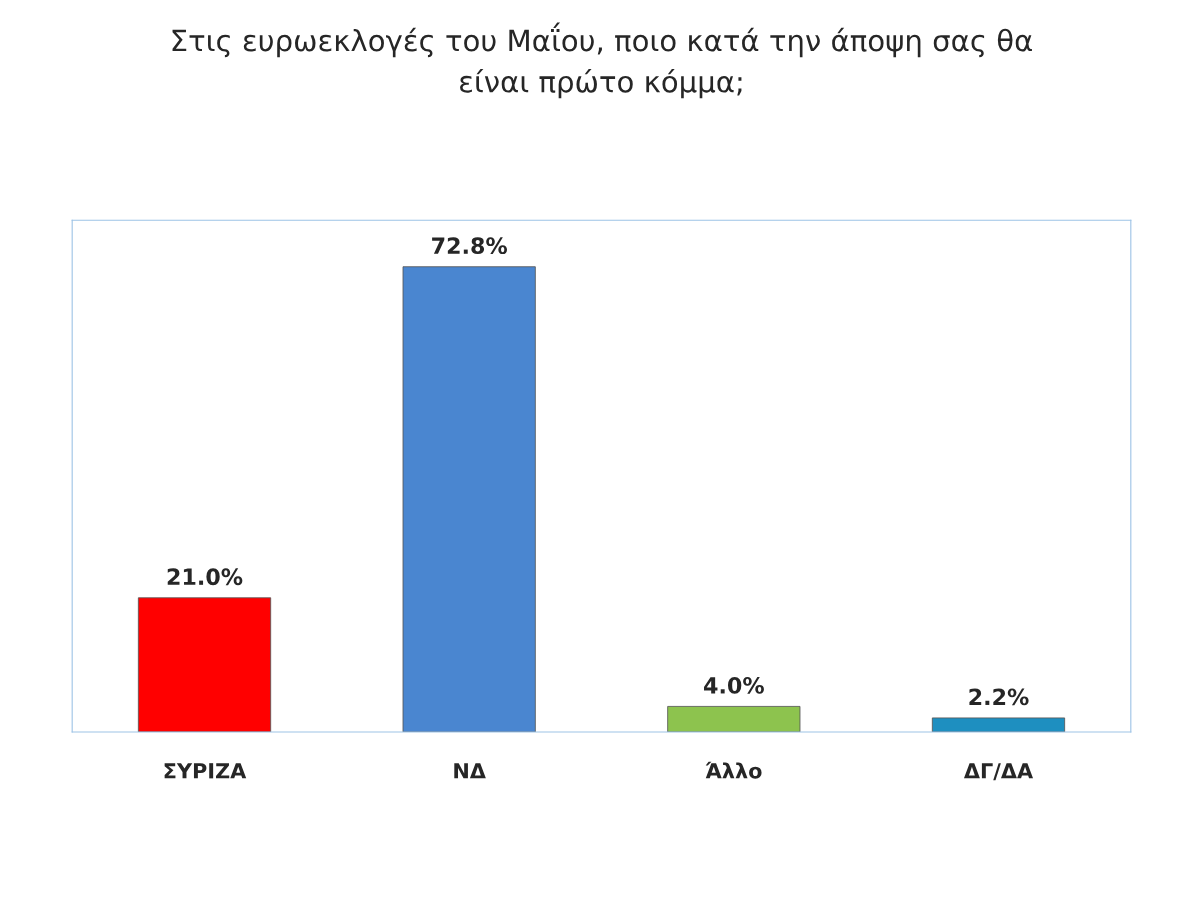 The height and width of the screenshot is (901, 1203). I want to click on x-tick-label: Άλλο, so click(733, 770).